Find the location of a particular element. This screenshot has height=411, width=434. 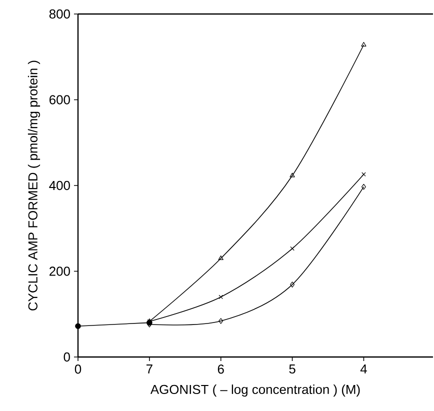

x-tick-label: 0 is located at coordinates (78, 369).